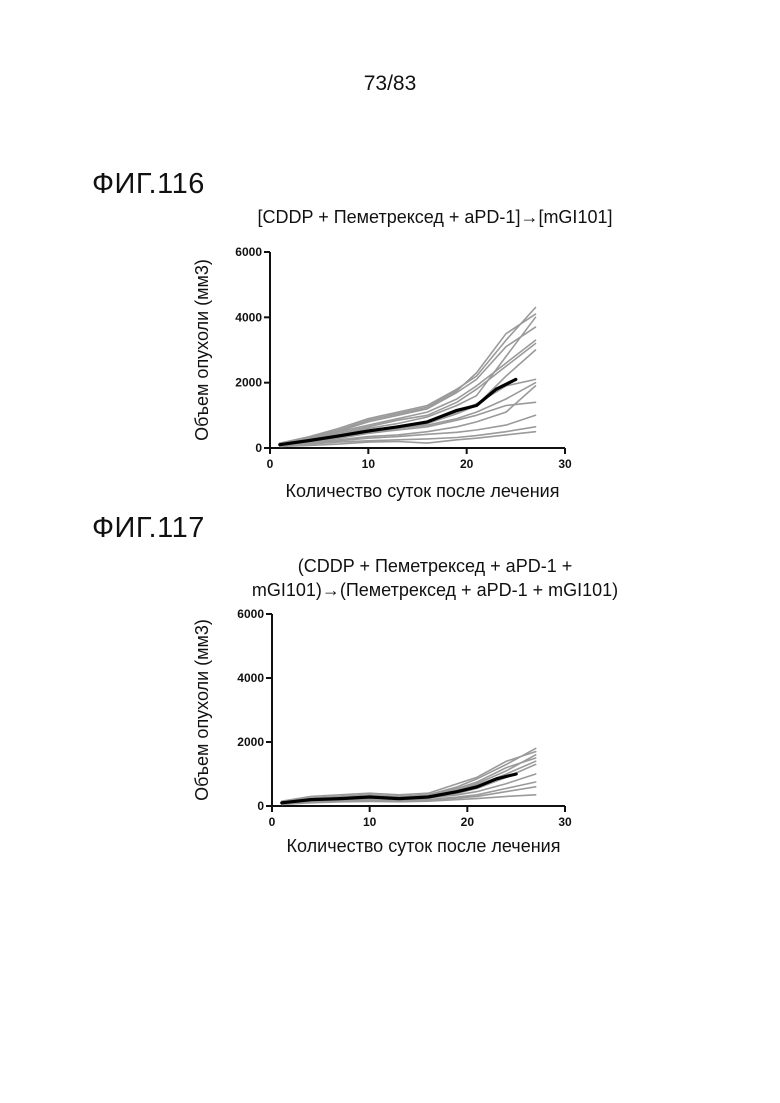 This screenshot has width=780, height=1103. I want to click on page-number: 73/83, so click(390, 84).